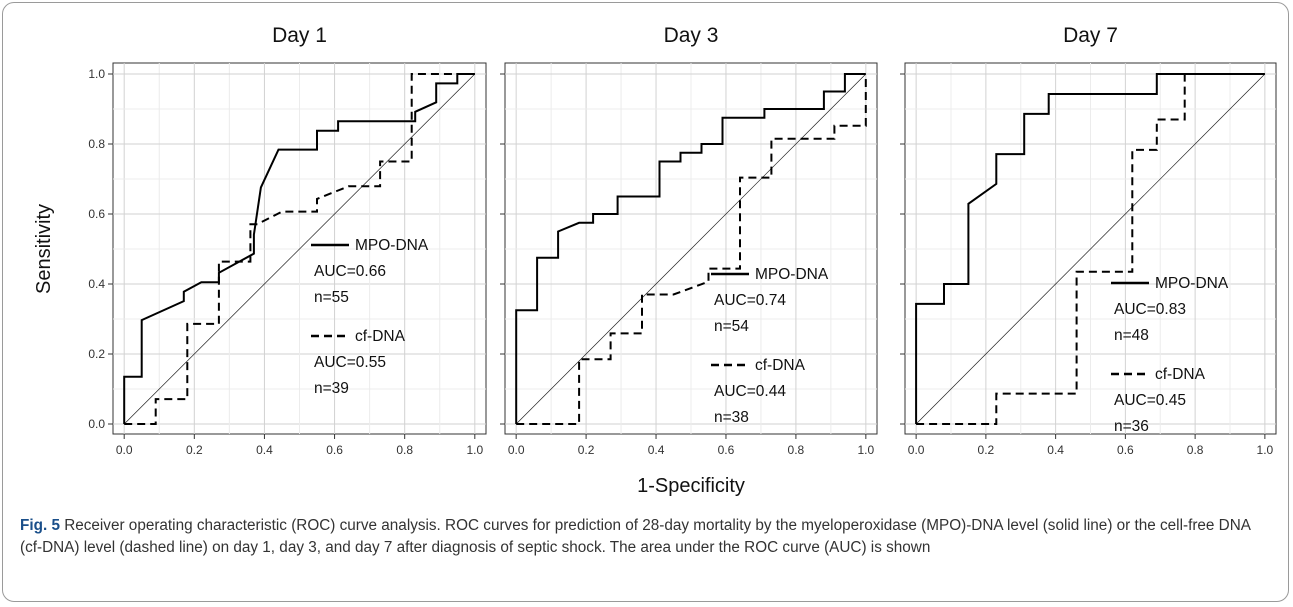 This screenshot has width=1293, height=607. I want to click on legend-n: n=38, so click(731, 417).